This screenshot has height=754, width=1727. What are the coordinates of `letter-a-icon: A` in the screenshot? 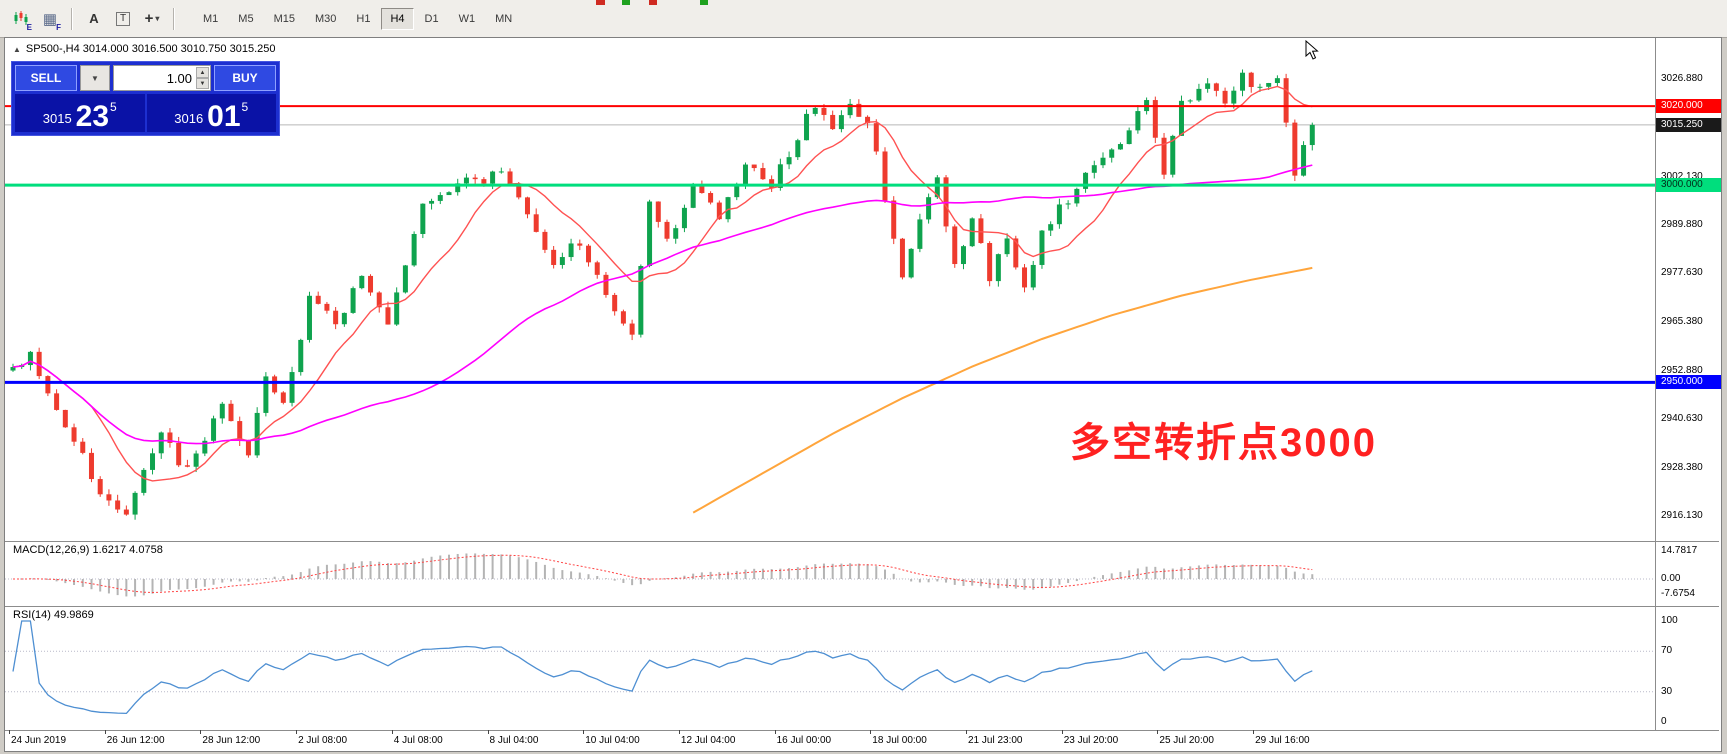 It's located at (94, 18).